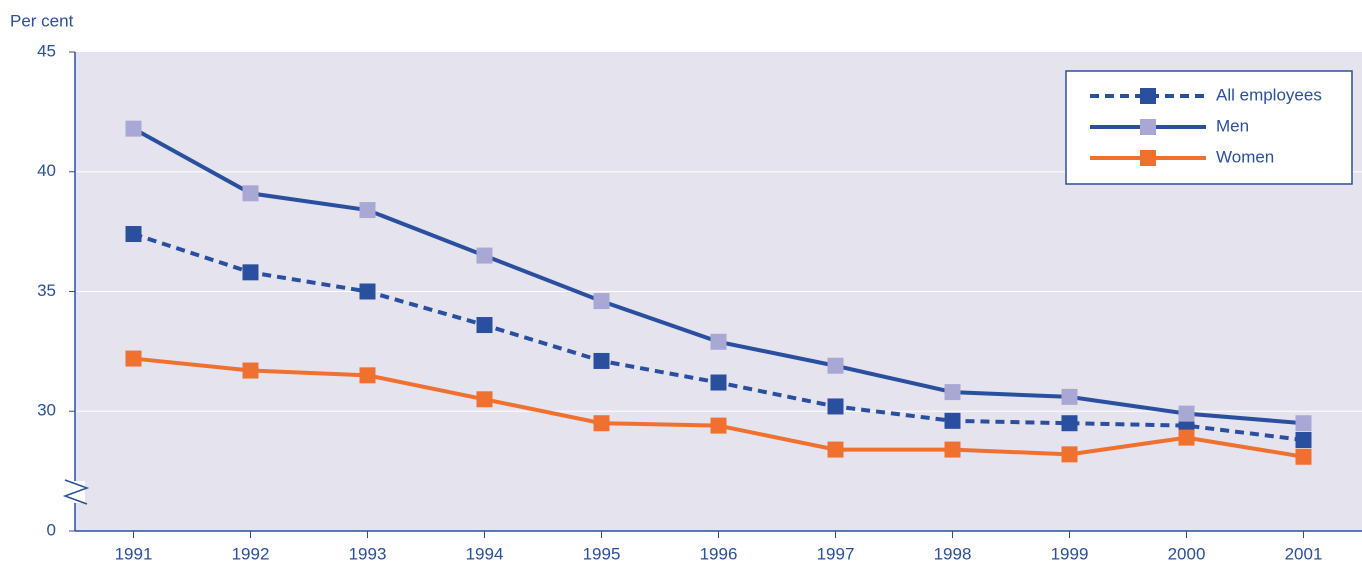 The image size is (1362, 574). I want to click on legend-label: Men, so click(1232, 125).